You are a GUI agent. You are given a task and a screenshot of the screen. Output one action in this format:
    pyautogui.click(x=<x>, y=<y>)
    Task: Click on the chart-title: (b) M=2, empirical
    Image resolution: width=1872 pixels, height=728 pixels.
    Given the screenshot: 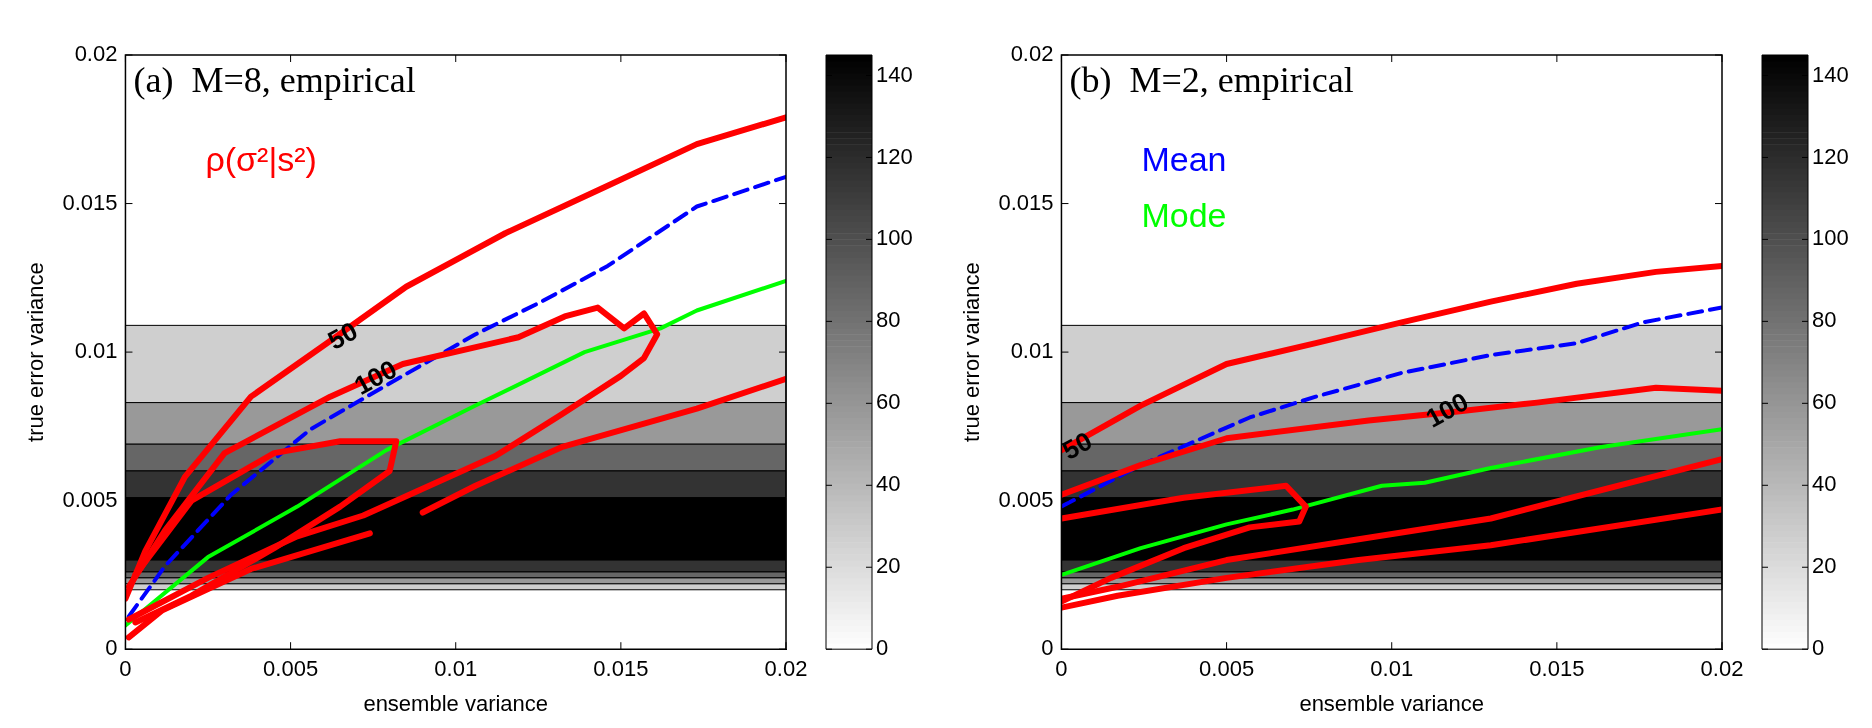 What is the action you would take?
    pyautogui.click(x=1211, y=80)
    